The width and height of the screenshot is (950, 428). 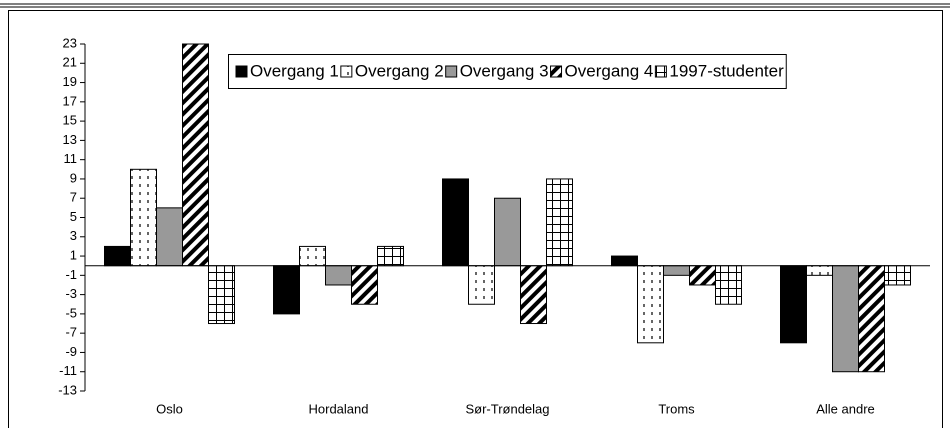 I want to click on y-tick-label: 11, so click(x=71, y=158).